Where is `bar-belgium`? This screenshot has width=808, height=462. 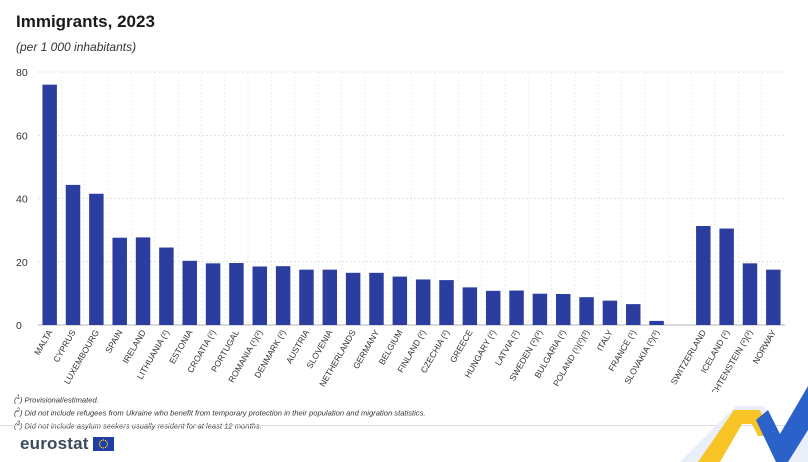 bar-belgium is located at coordinates (400, 300).